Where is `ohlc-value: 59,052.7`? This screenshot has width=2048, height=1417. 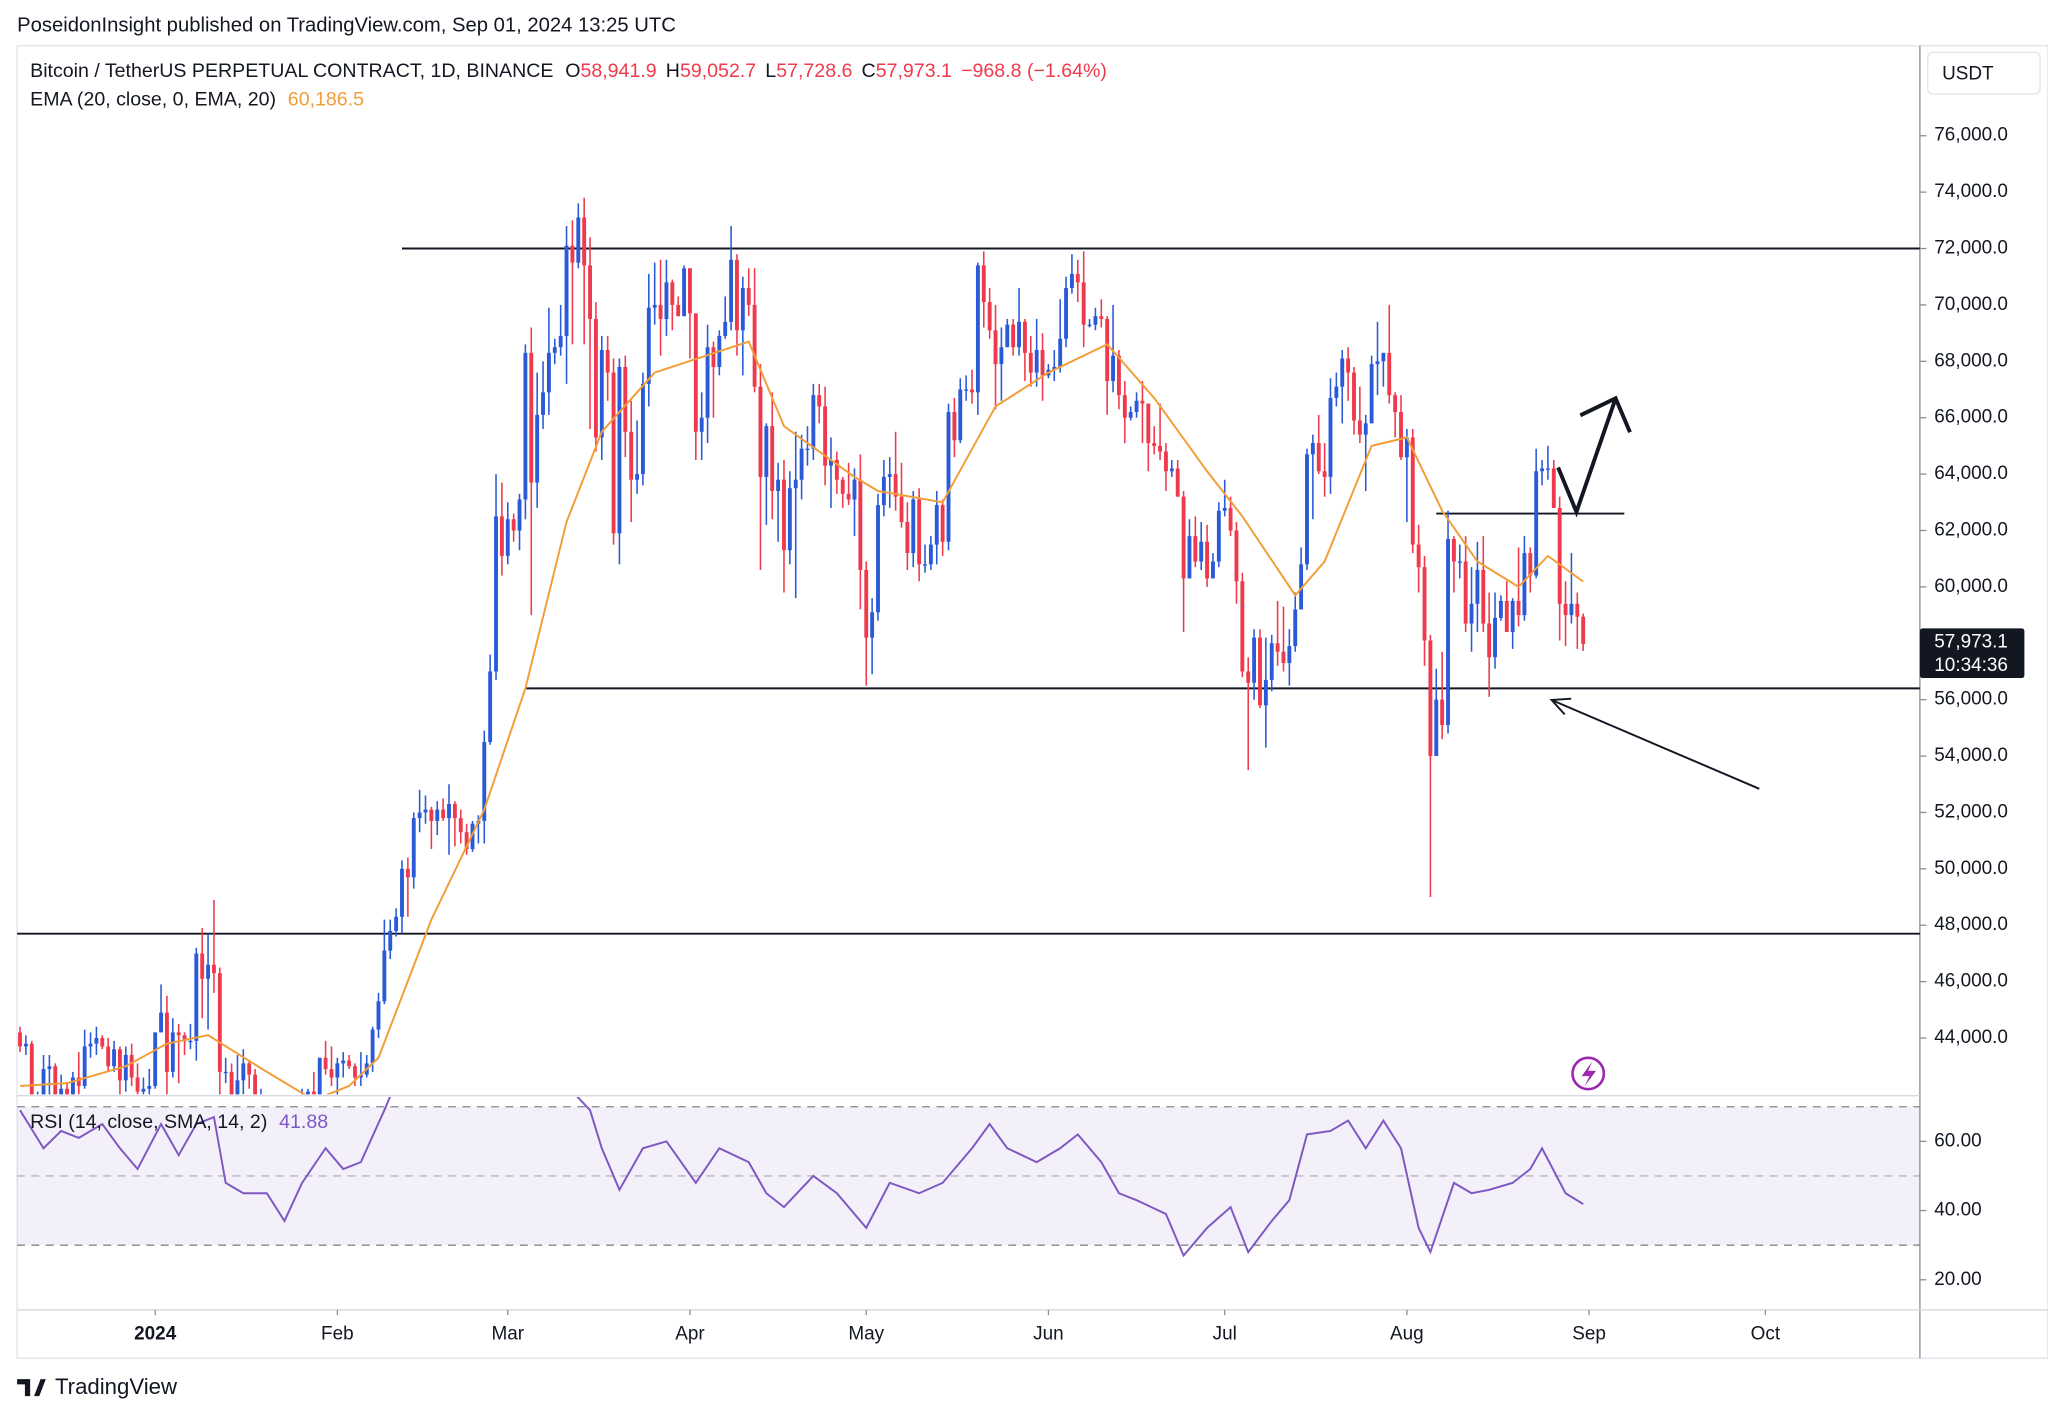
ohlc-value: 59,052.7 is located at coordinates (718, 71).